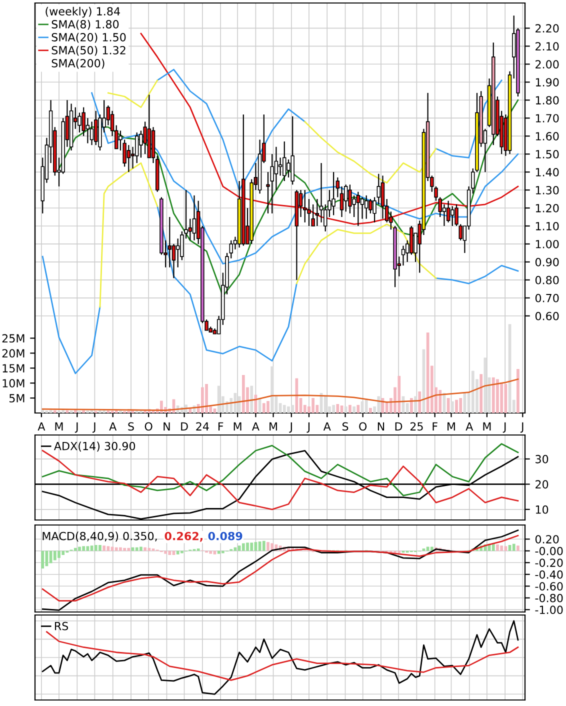 This screenshot has height=706, width=566. What do you see at coordinates (542, 459) in the screenshot?
I see `y-tick-label: 30` at bounding box center [542, 459].